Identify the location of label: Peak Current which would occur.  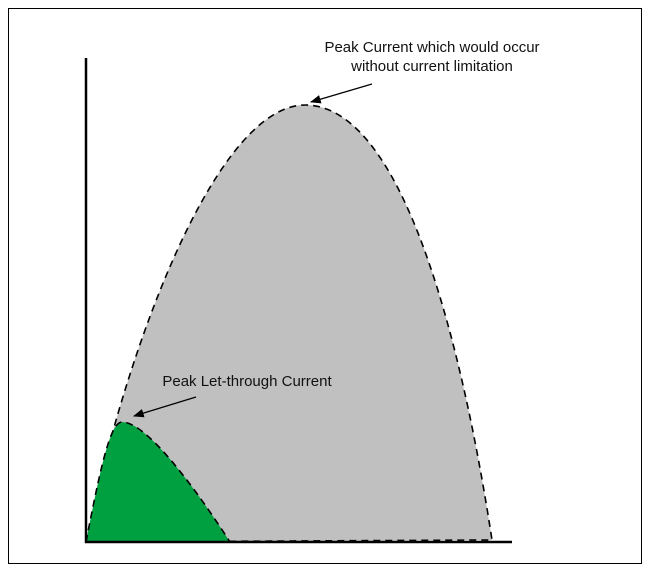
(431, 47).